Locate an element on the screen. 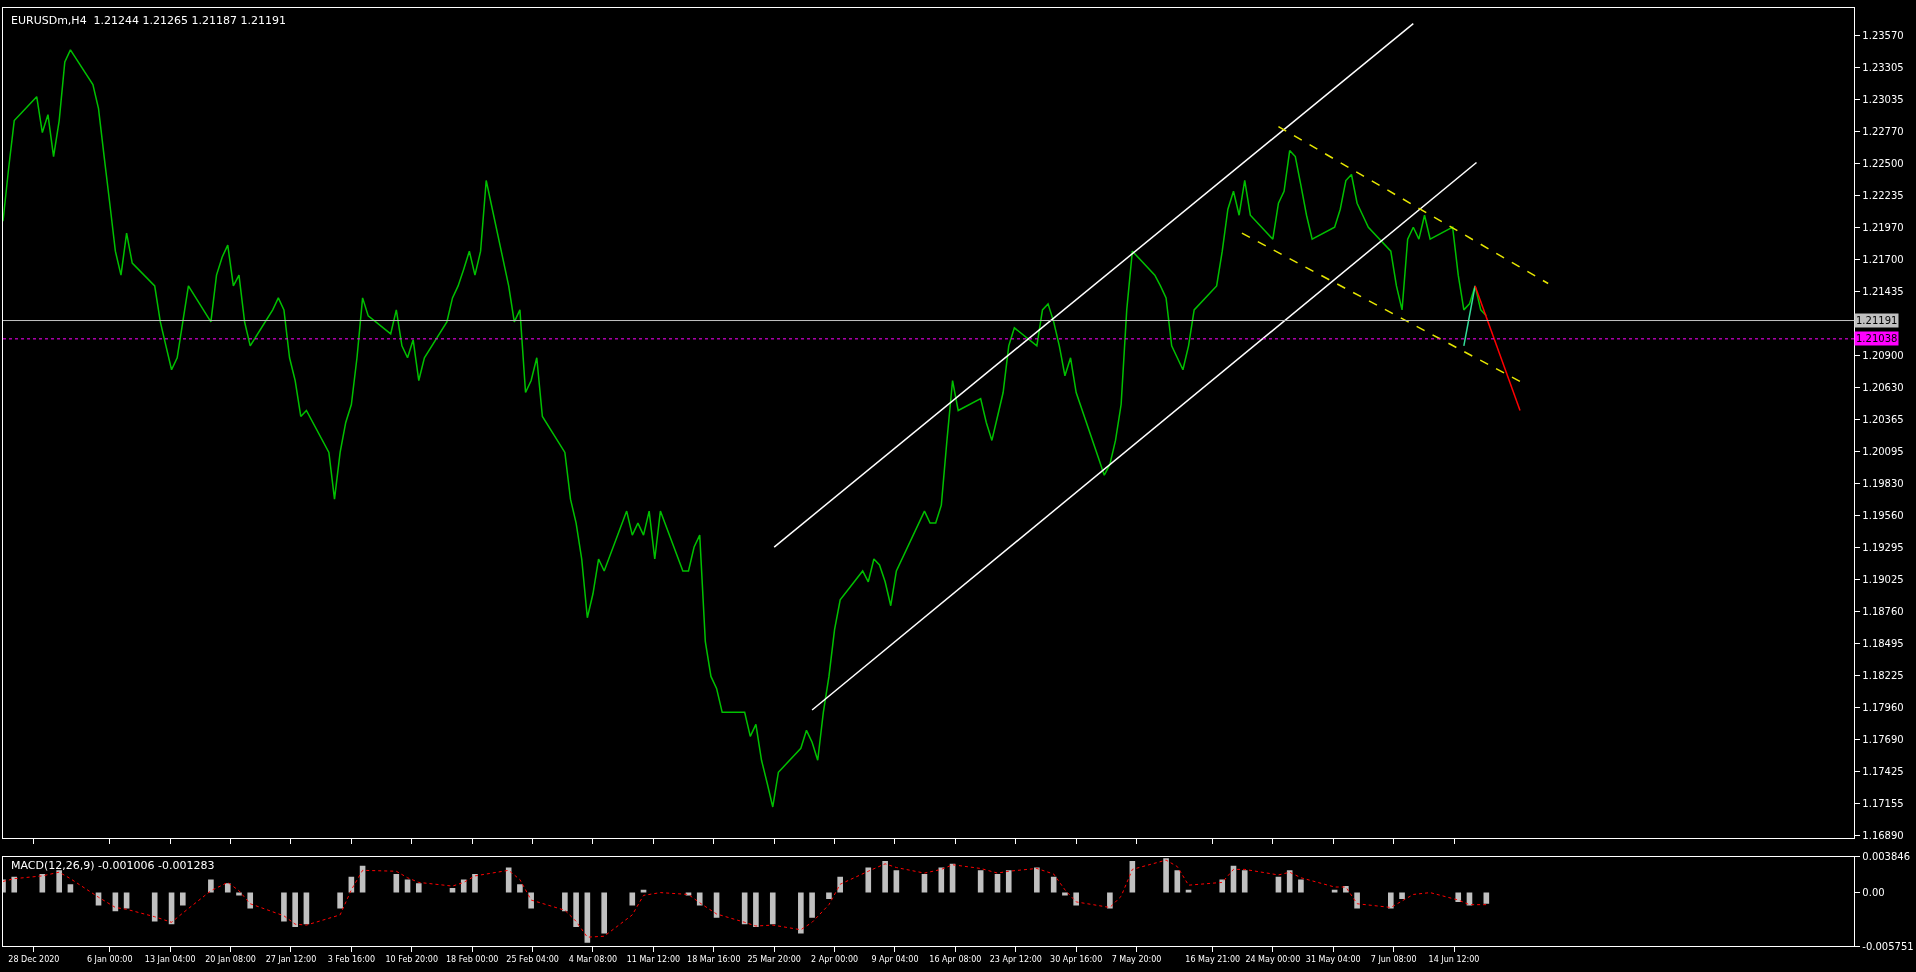 The width and height of the screenshot is (1916, 972). x-tick-label: 16 Apr 08:00 is located at coordinates (955, 959).